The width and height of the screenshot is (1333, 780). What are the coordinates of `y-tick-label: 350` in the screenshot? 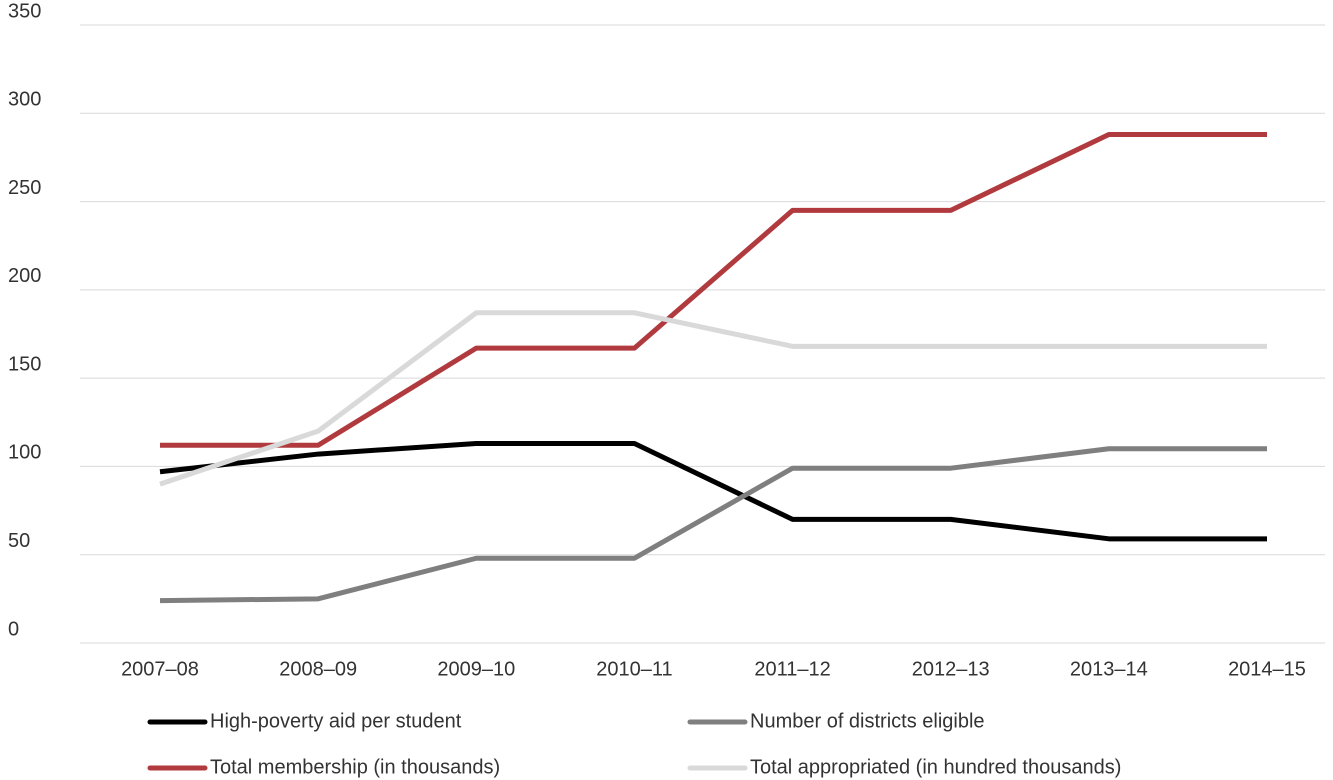 It's located at (24, 11).